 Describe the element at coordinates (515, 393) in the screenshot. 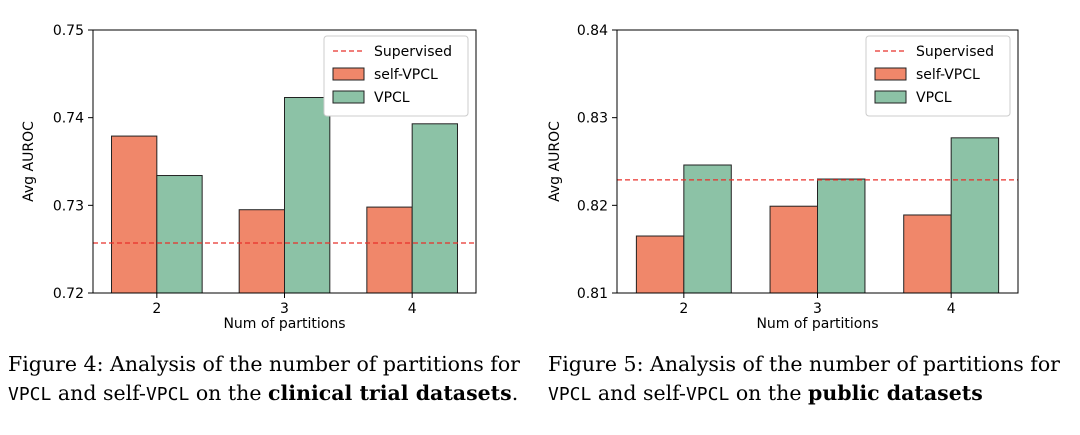

I see `caption-text: .` at that location.